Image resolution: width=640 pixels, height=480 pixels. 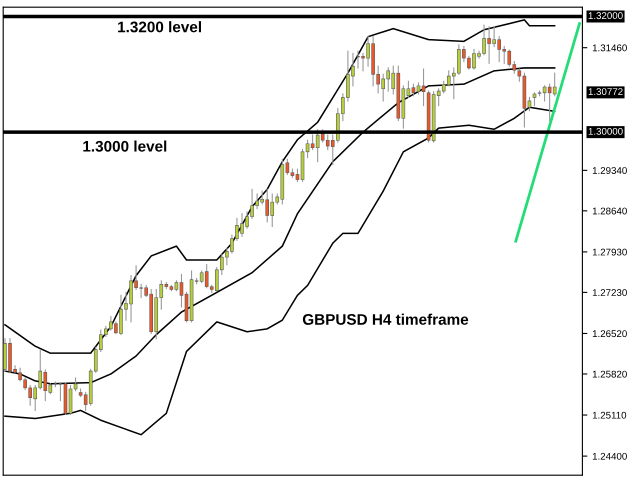 What do you see at coordinates (609, 374) in the screenshot?
I see `y-tick-label: 1.25820` at bounding box center [609, 374].